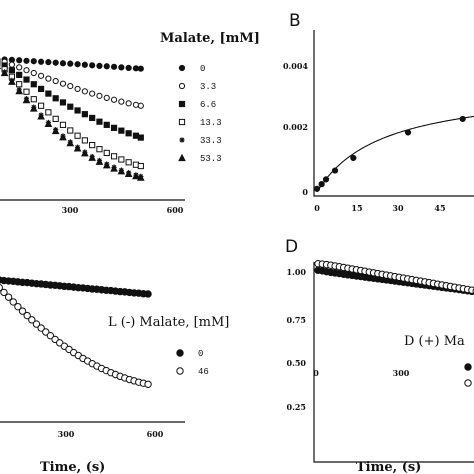  Describe the element at coordinates (72, 118) in the screenshot. I see `panel-a-marks` at that location.